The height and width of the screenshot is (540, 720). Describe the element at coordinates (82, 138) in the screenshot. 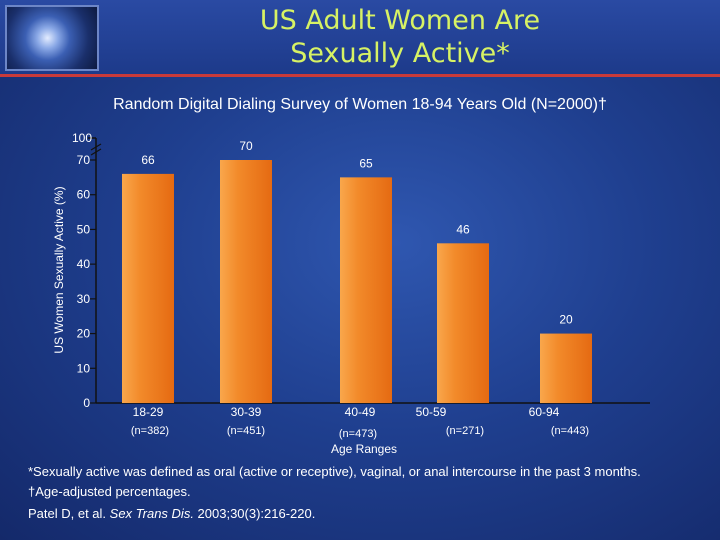

I see `y-tick-label-top: 100` at that location.